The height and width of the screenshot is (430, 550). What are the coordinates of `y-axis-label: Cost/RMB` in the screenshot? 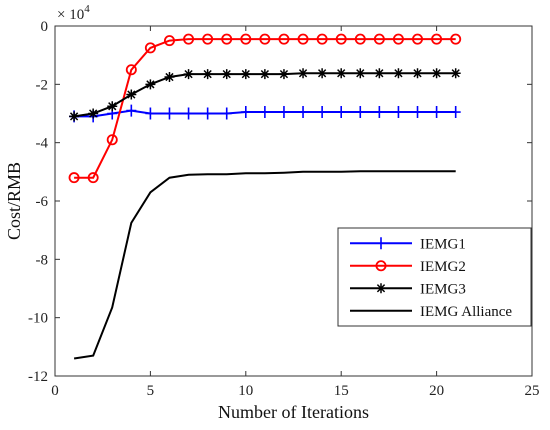 It's located at (14, 201).